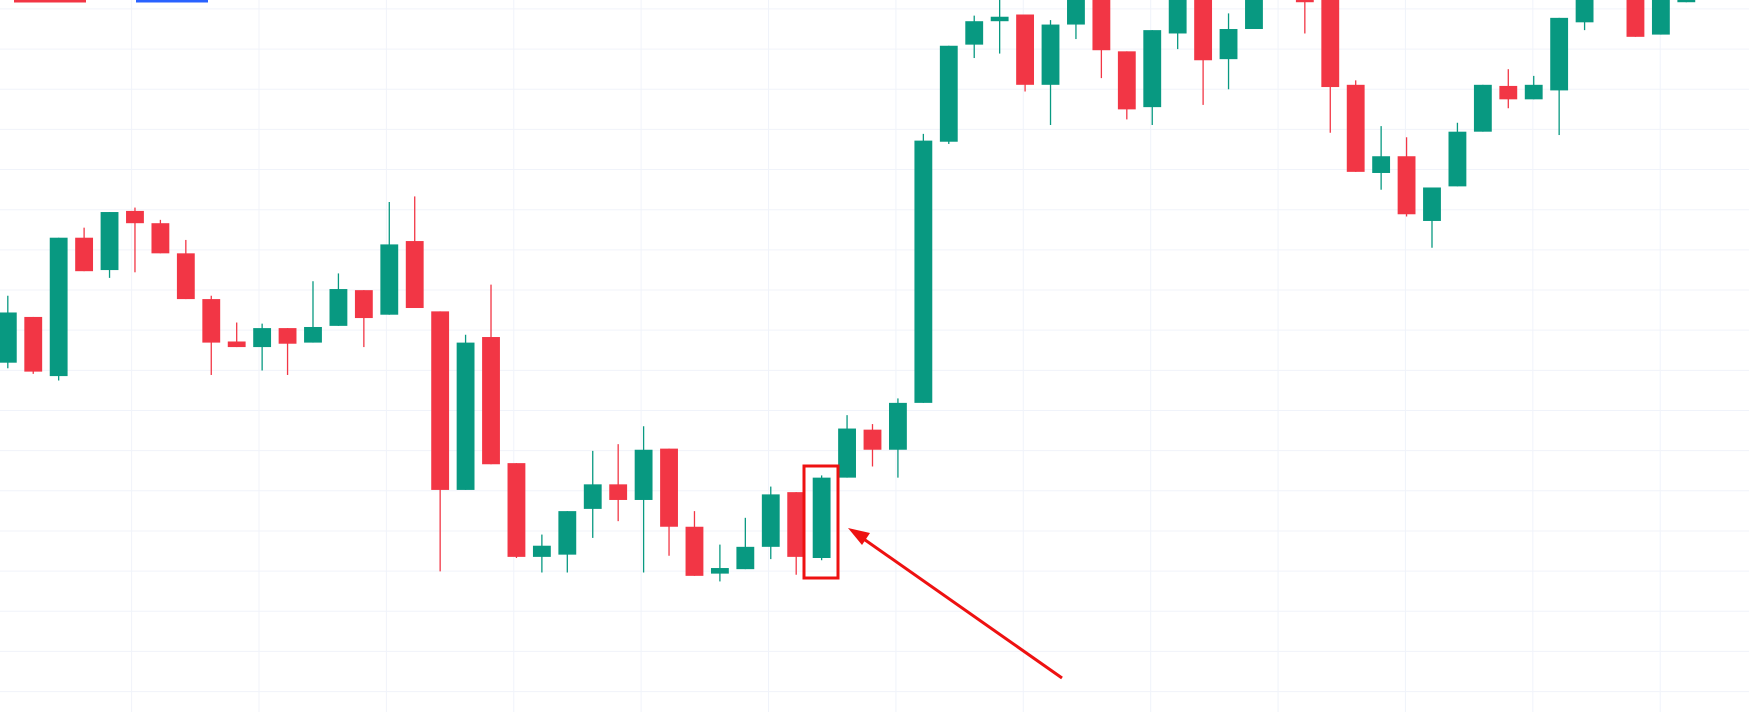 The image size is (1749, 712). I want to click on highlight-box, so click(821, 522).